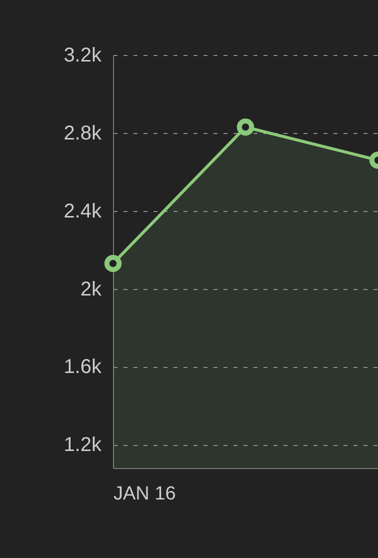  Describe the element at coordinates (83, 445) in the screenshot. I see `y-tick-label: 1.2k` at that location.